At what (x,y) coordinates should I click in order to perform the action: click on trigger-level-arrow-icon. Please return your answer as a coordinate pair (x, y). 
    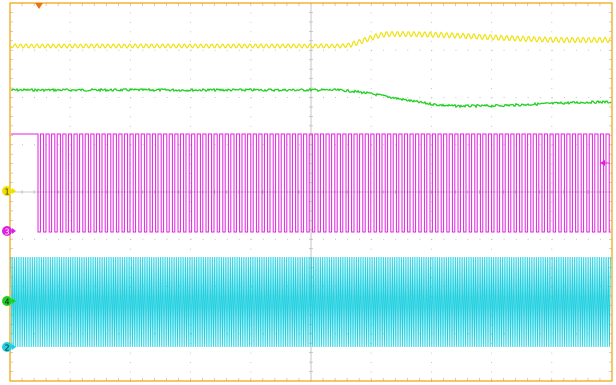
    Looking at the image, I should click on (604, 163).